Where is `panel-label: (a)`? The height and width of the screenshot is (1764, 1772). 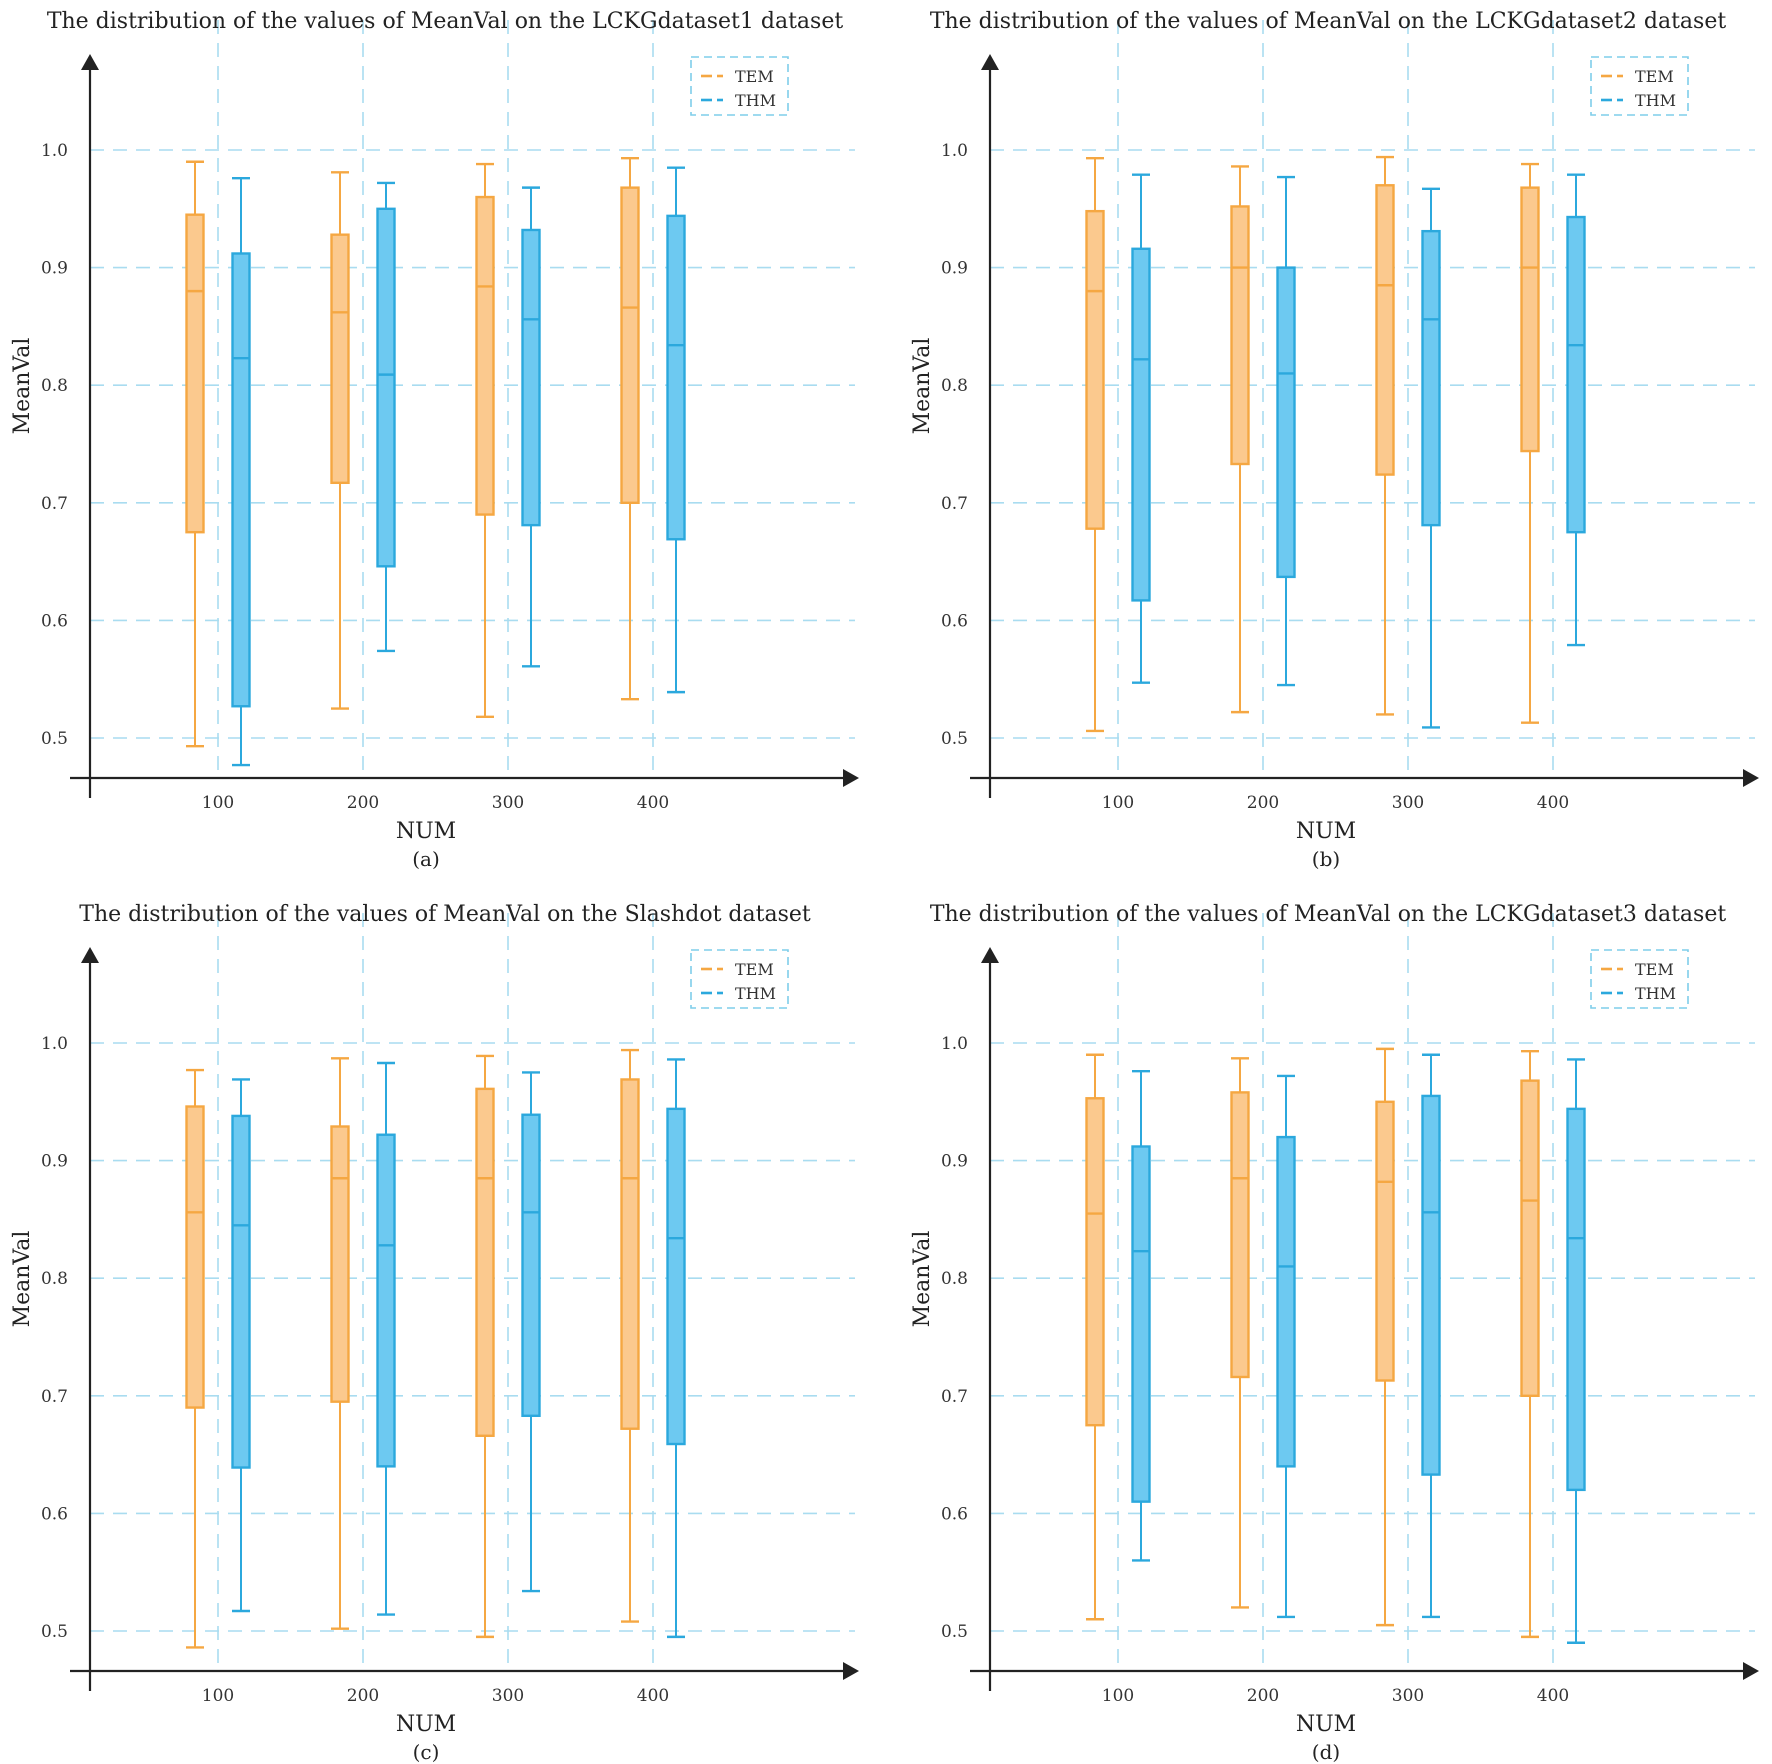
panel-label: (a) is located at coordinates (426, 859).